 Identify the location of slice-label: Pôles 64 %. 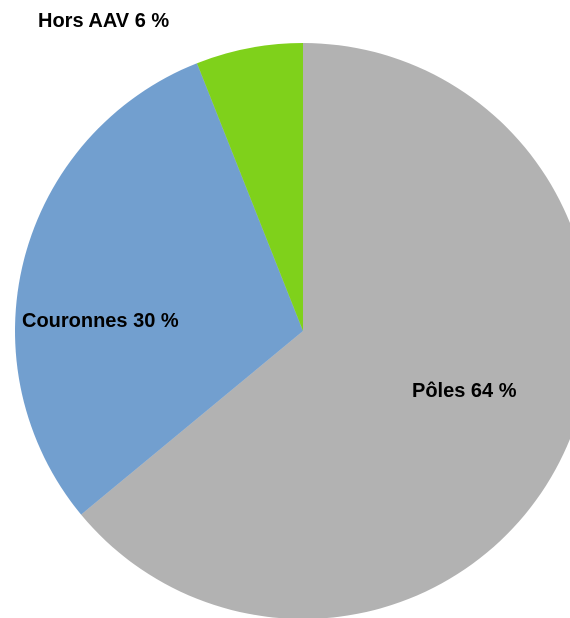
(464, 391).